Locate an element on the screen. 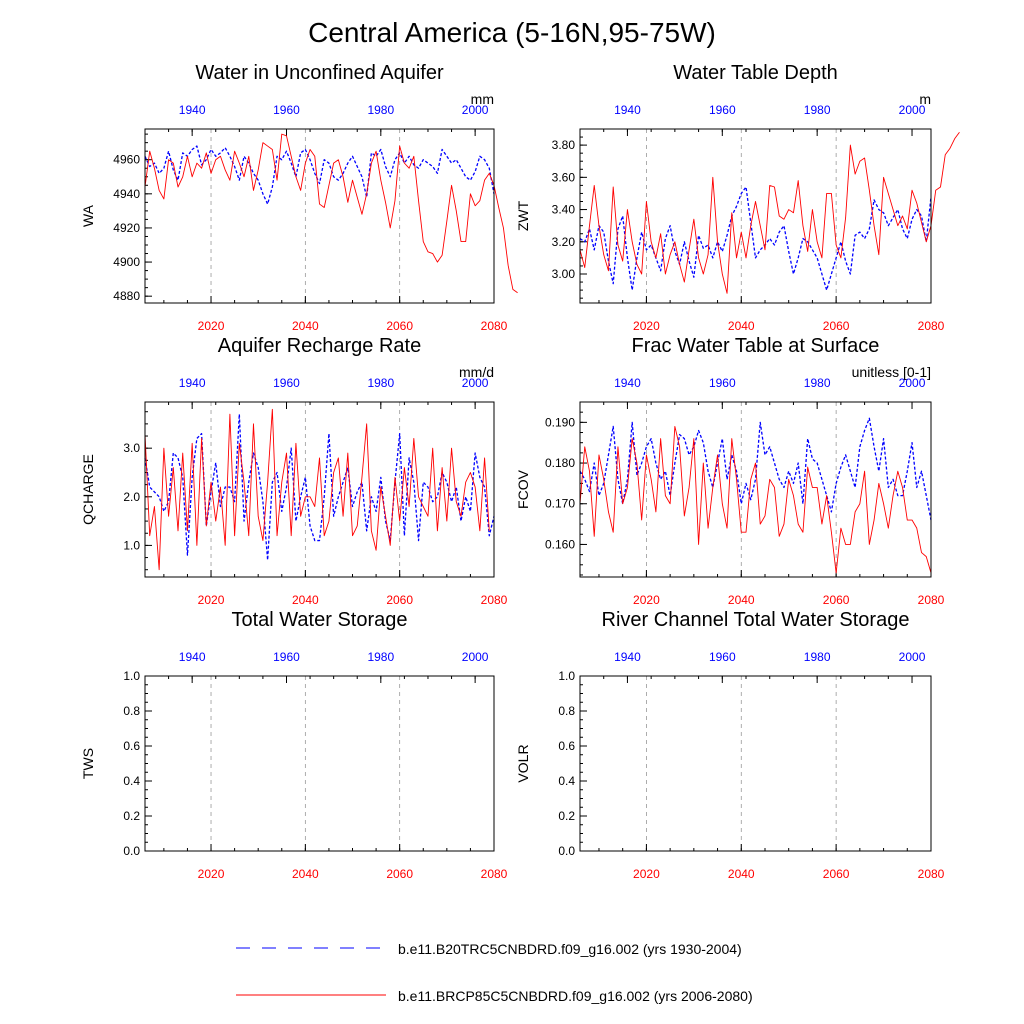 This screenshot has width=1024, height=1024. y-tick-label: 3.0 is located at coordinates (131, 448).